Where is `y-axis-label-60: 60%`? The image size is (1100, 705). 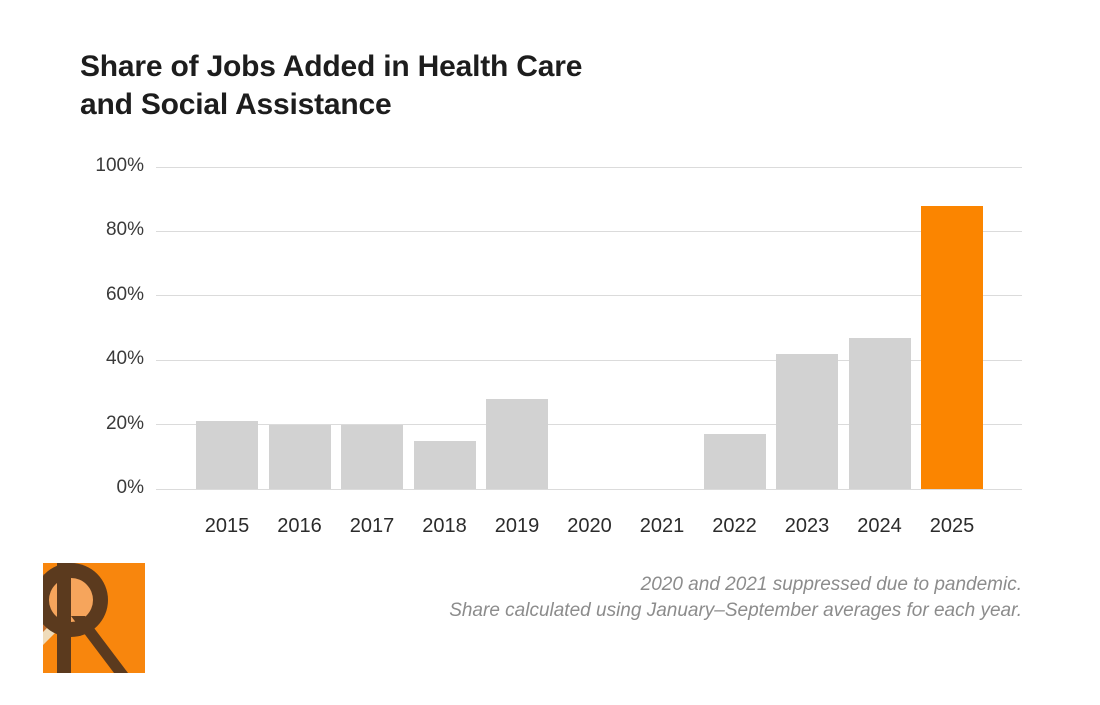 y-axis-label-60: 60% is located at coordinates (124, 294).